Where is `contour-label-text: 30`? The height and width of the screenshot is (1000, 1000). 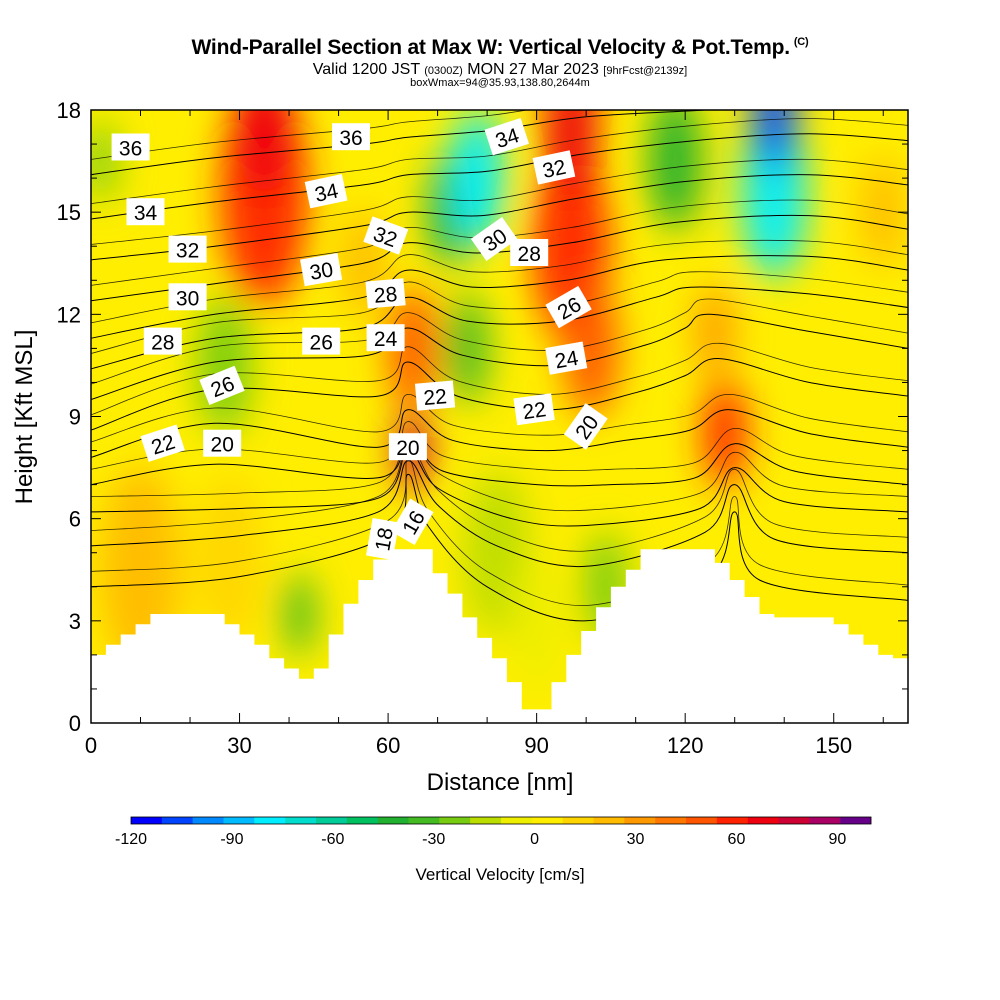
contour-label-text: 30 is located at coordinates (187, 298).